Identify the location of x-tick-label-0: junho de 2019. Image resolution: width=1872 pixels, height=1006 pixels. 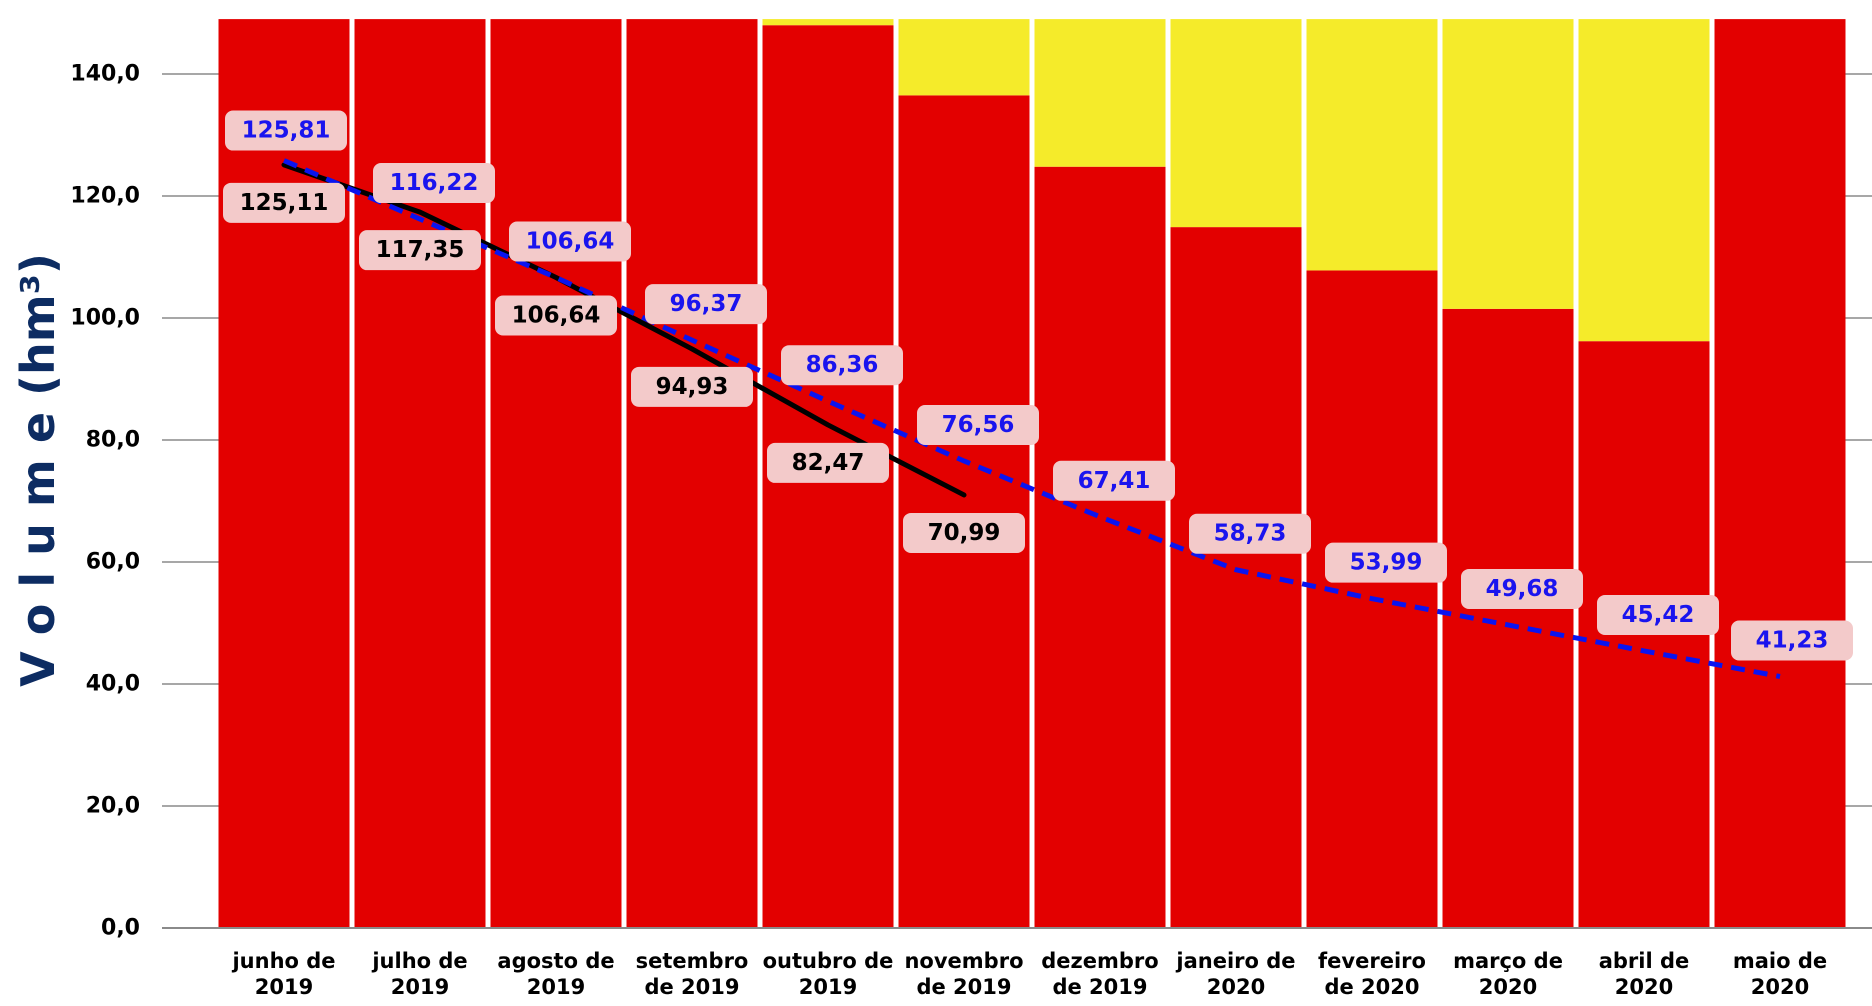
(283, 974).